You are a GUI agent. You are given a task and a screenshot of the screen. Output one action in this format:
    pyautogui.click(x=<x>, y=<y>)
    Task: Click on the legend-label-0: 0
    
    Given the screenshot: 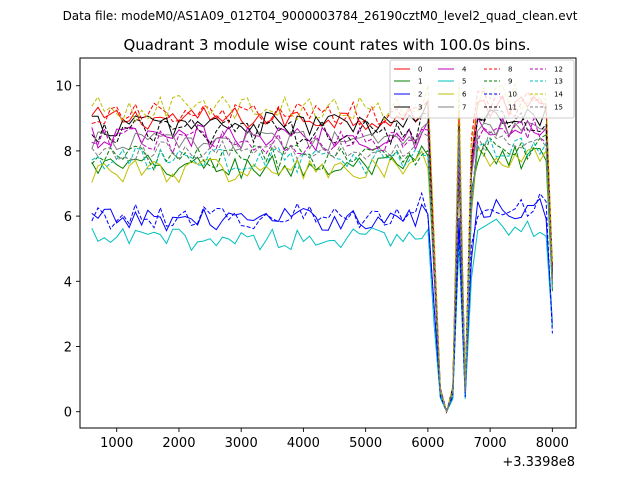 What is the action you would take?
    pyautogui.click(x=420, y=70)
    